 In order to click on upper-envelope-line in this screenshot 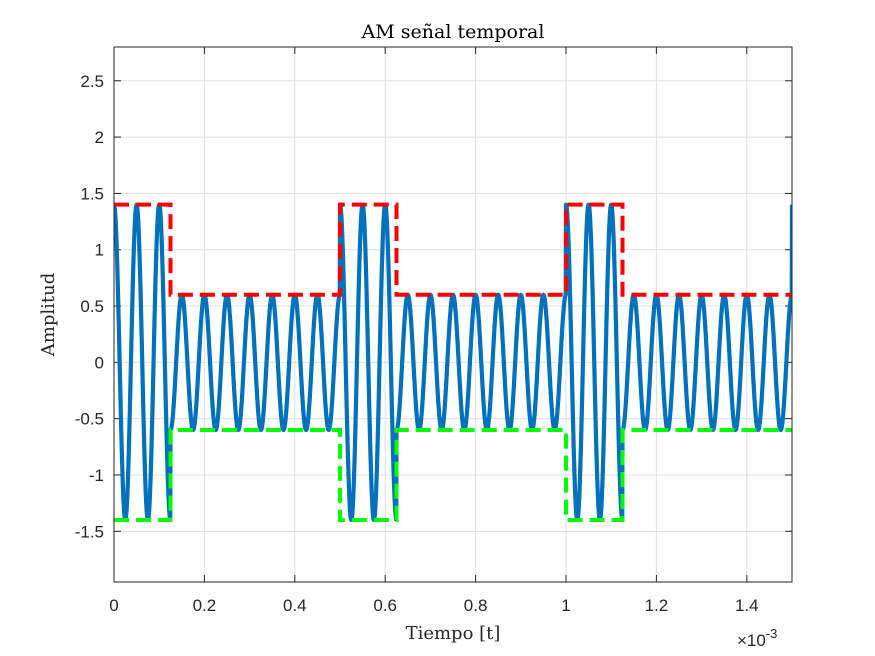, I will do `click(453, 249)`.